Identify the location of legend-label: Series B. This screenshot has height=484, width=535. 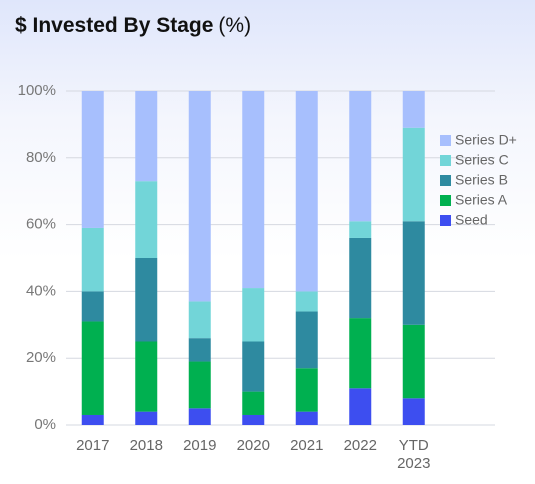
(481, 180).